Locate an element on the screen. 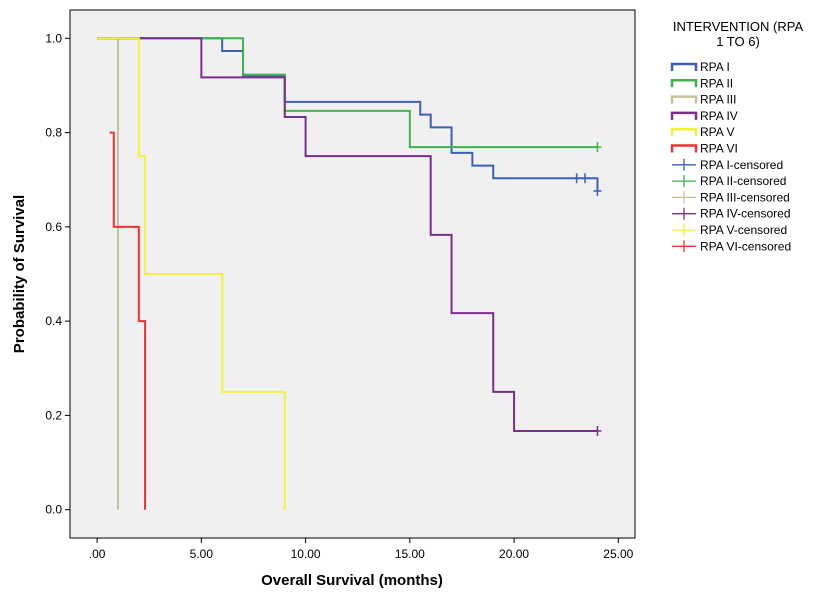 This screenshot has height=593, width=839. legend-label-rpa-i-censored: RPA I-censored is located at coordinates (741, 165).